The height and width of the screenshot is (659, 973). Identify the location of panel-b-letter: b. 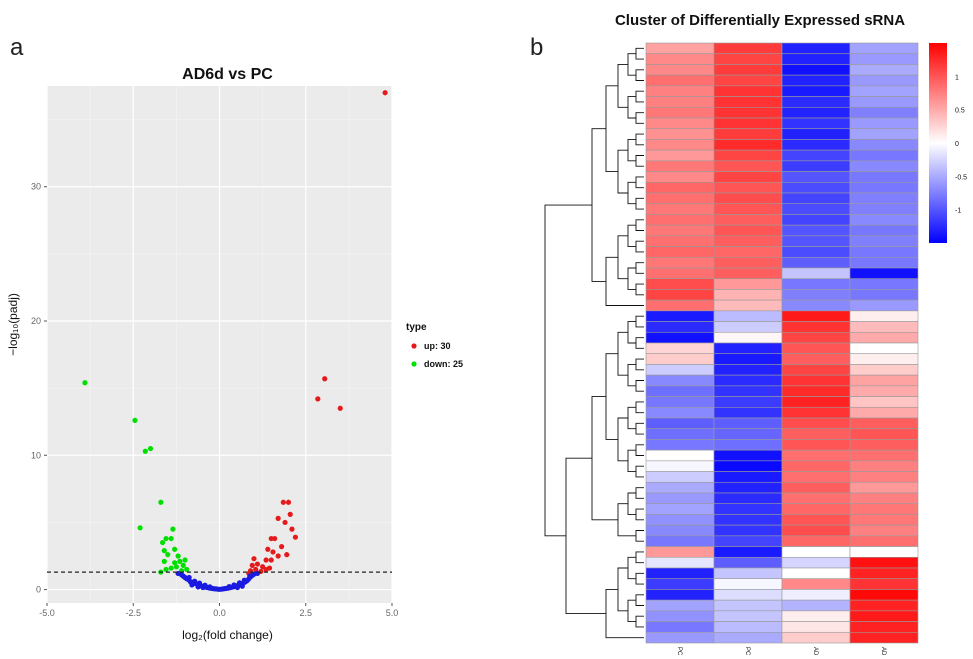
(537, 47).